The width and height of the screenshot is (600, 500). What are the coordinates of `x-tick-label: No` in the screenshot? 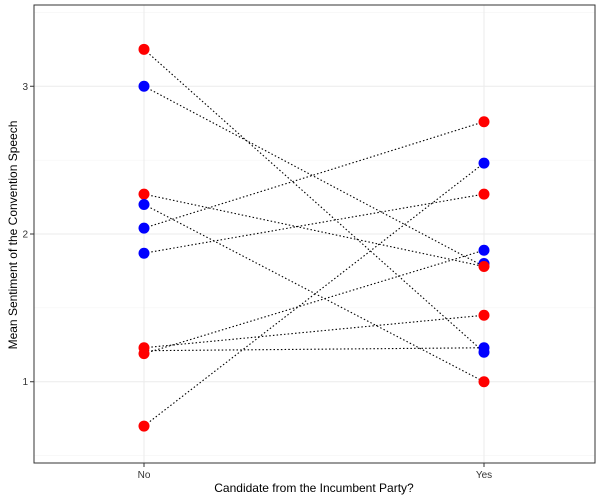 It's located at (144, 475).